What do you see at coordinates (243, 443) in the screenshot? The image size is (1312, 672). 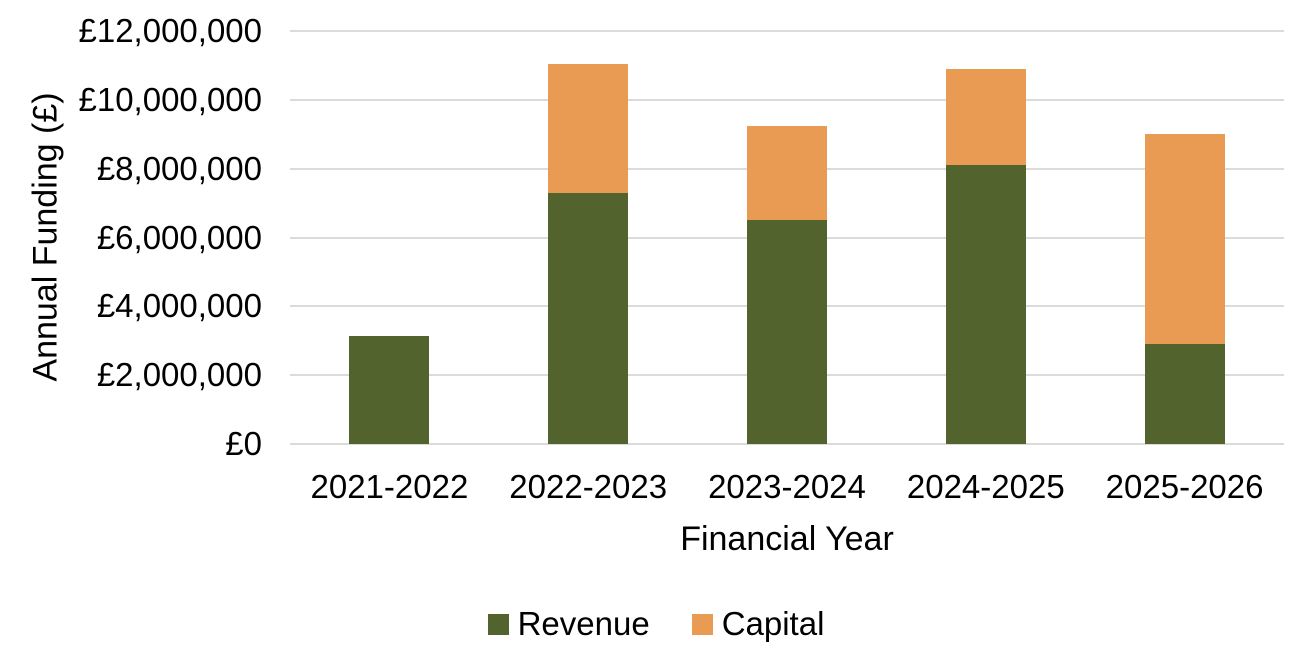 I see `y-tick-label: £0` at bounding box center [243, 443].